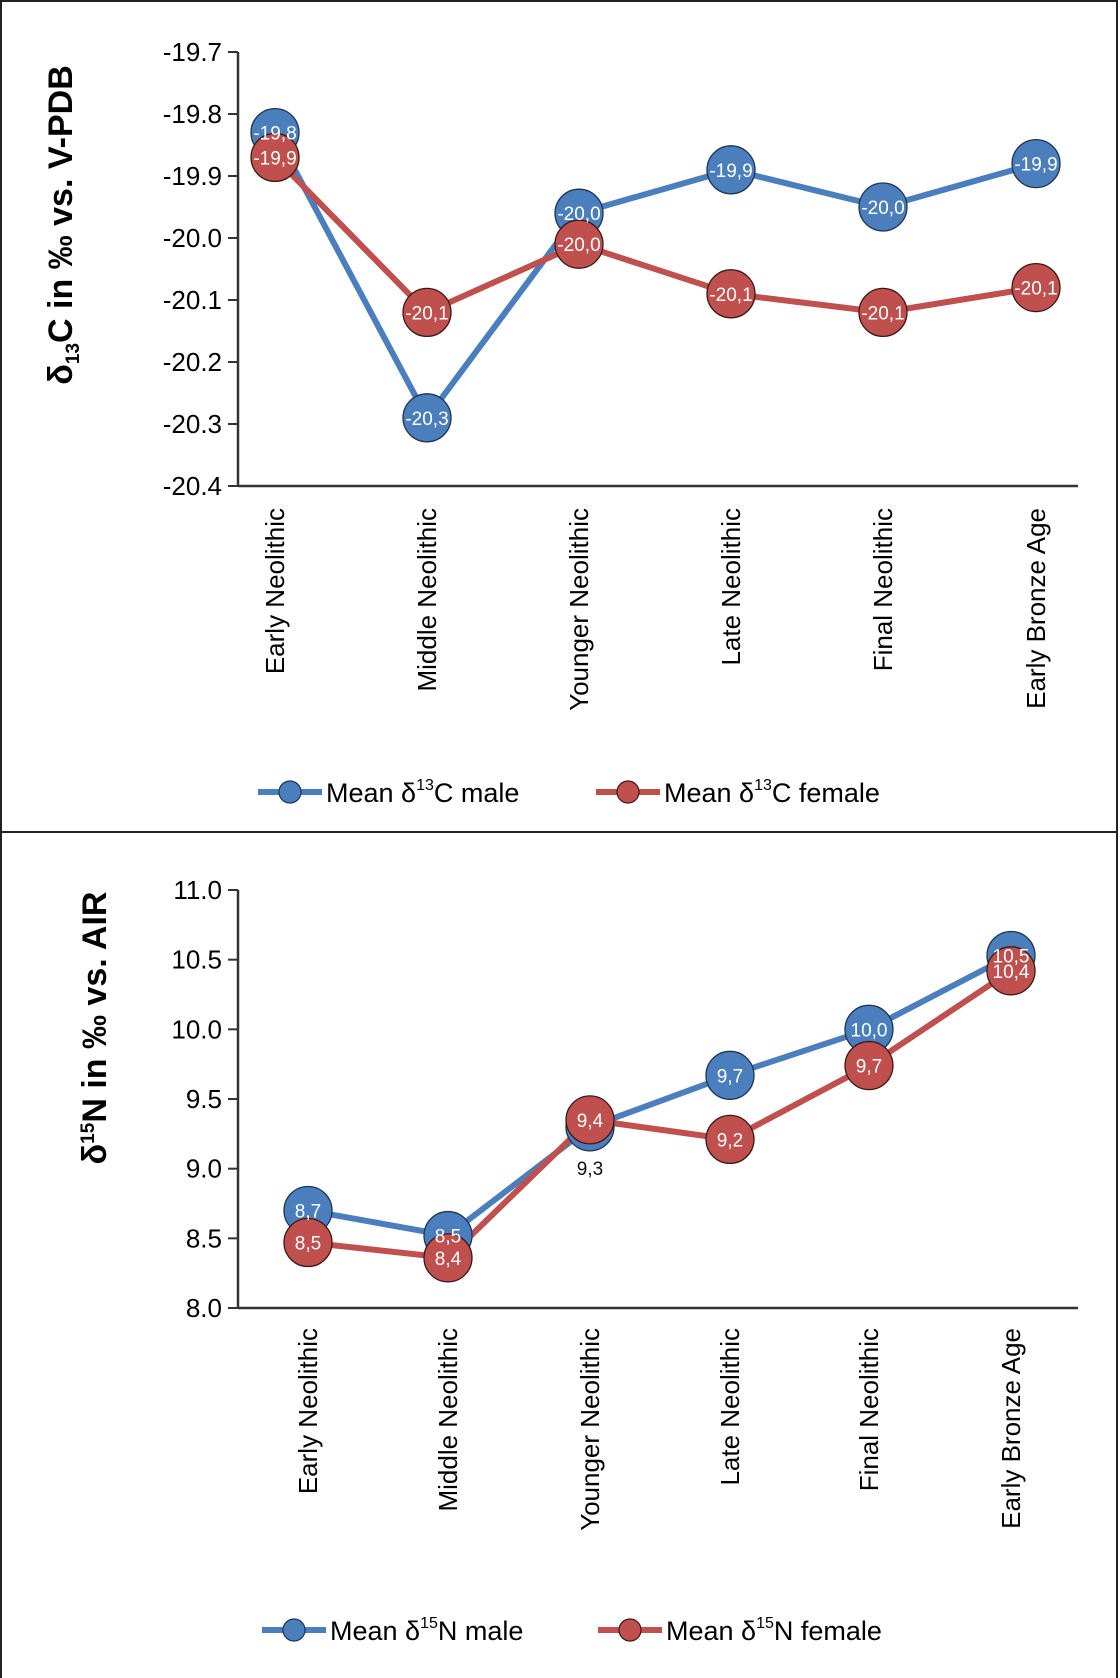 The height and width of the screenshot is (1678, 1120). What do you see at coordinates (630, 1630) in the screenshot?
I see `legend-marker-female-nitrogen` at bounding box center [630, 1630].